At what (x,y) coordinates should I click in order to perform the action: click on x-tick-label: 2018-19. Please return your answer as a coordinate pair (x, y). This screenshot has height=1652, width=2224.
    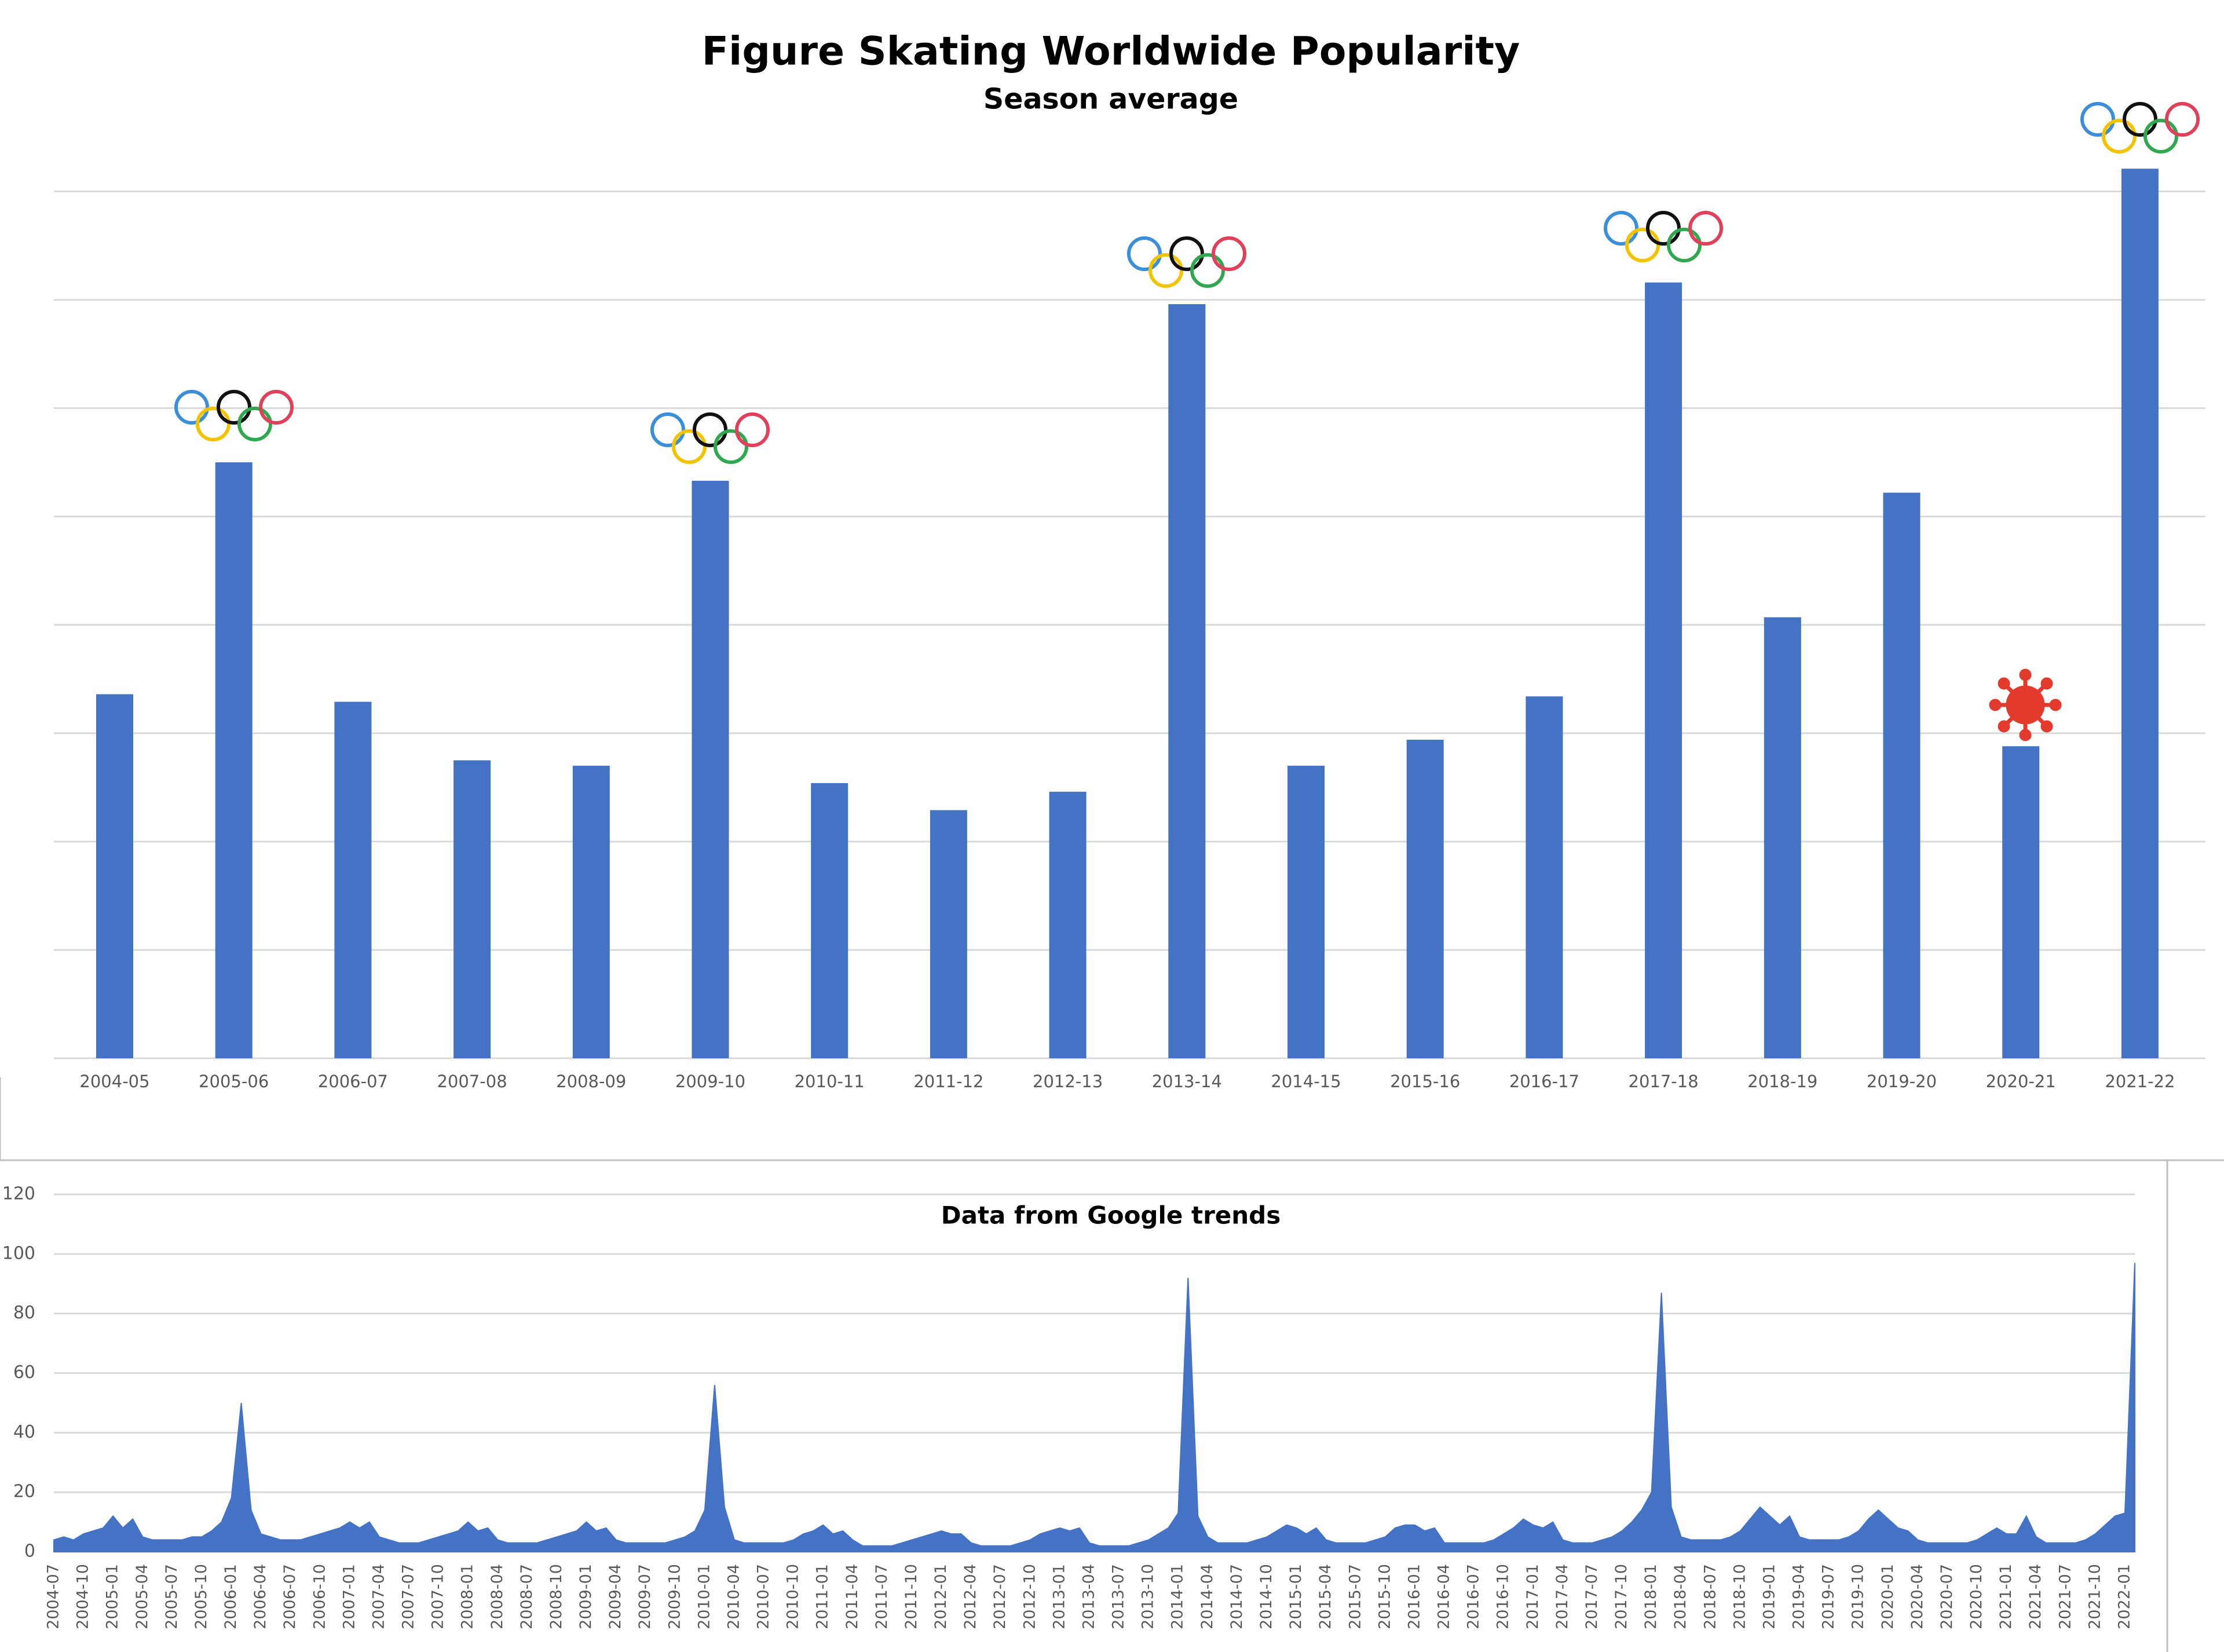
    Looking at the image, I should click on (1782, 1081).